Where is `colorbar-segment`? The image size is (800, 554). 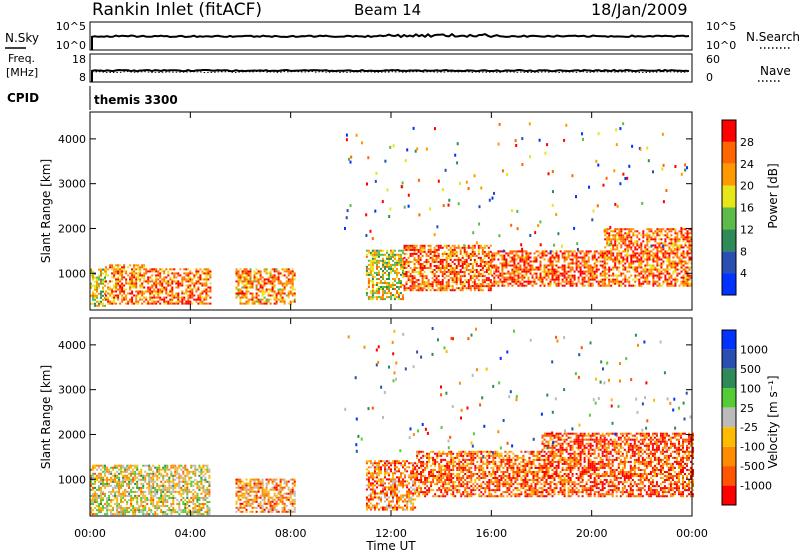 colorbar-segment is located at coordinates (729, 240).